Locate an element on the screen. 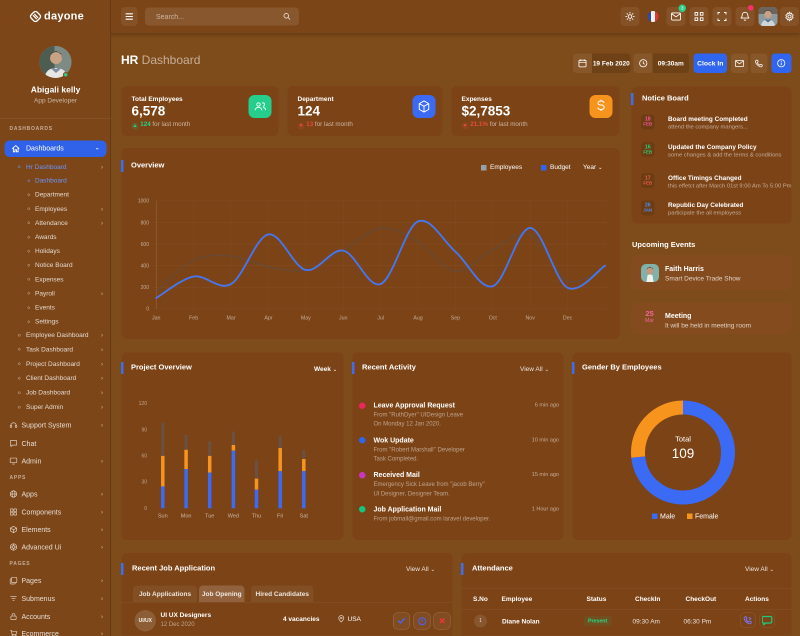  svg-text: Sep is located at coordinates (455, 319).